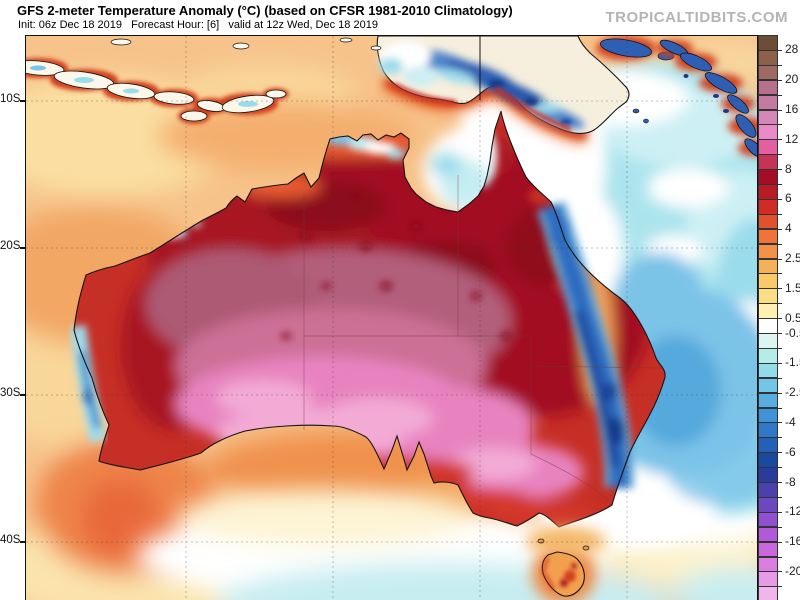  I want to click on colorbar-label: -4, so click(790, 421).